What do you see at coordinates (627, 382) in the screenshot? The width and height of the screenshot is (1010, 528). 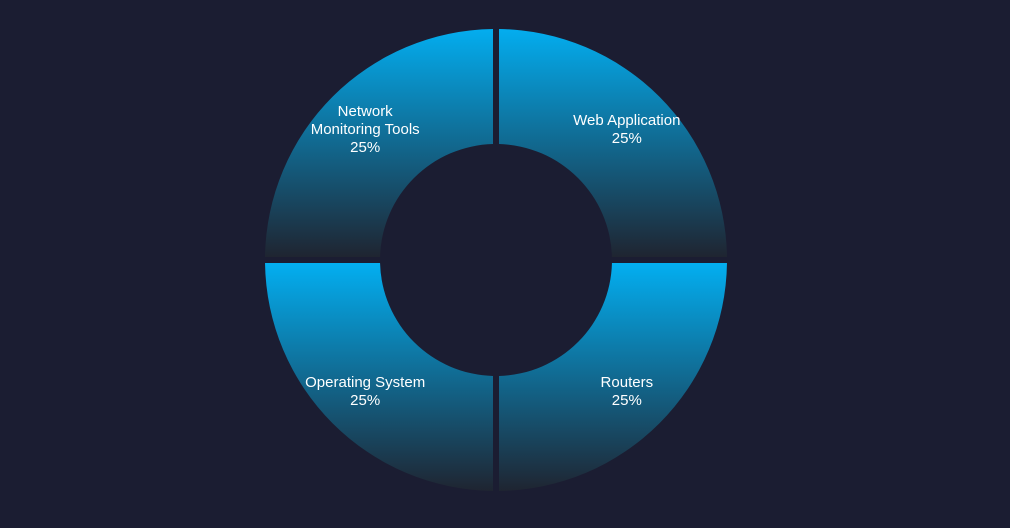 I see `slice-category-text: Routers` at bounding box center [627, 382].